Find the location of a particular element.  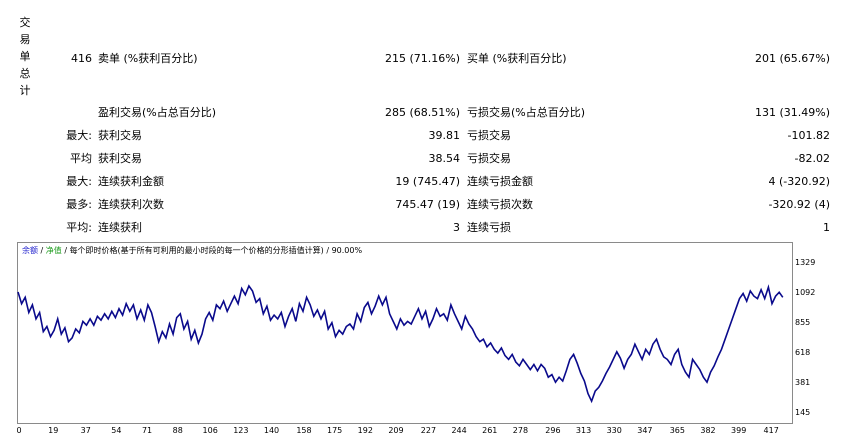

average-prefix: 平均 is located at coordinates (81, 158).